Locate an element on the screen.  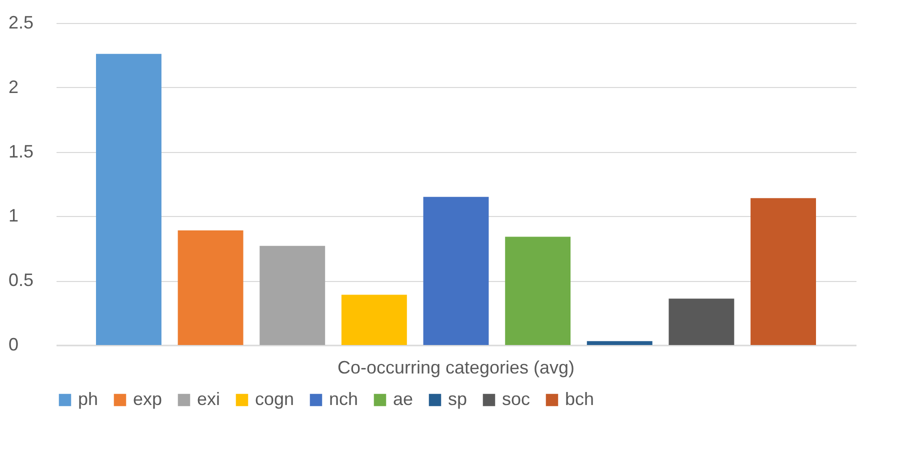
legend-label: ph is located at coordinates (88, 399).